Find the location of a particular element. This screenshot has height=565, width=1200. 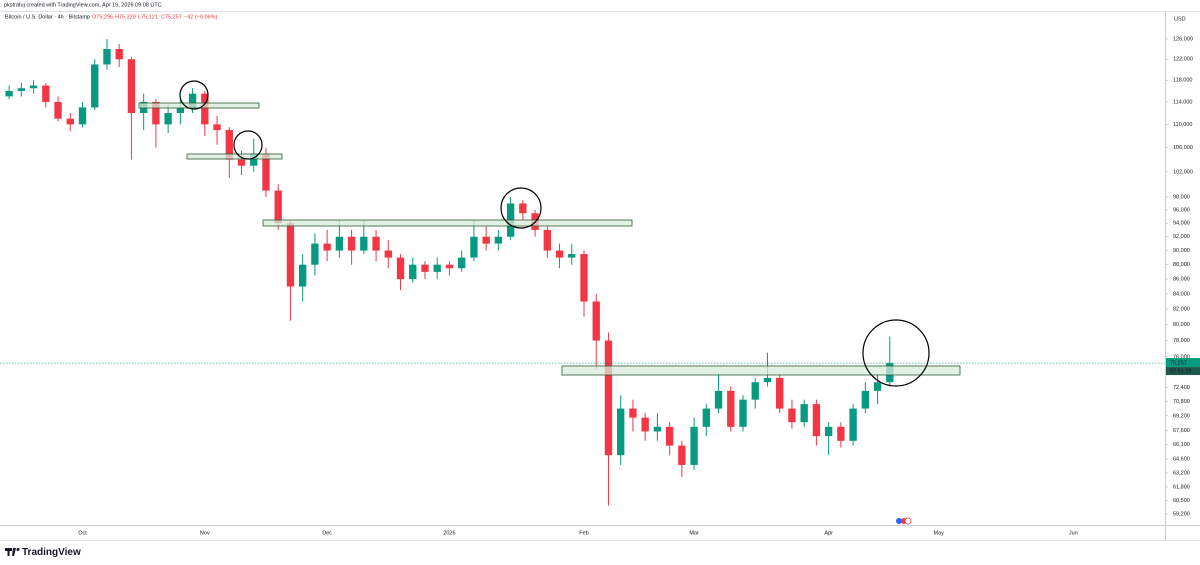

currency: USD is located at coordinates (1180, 19).